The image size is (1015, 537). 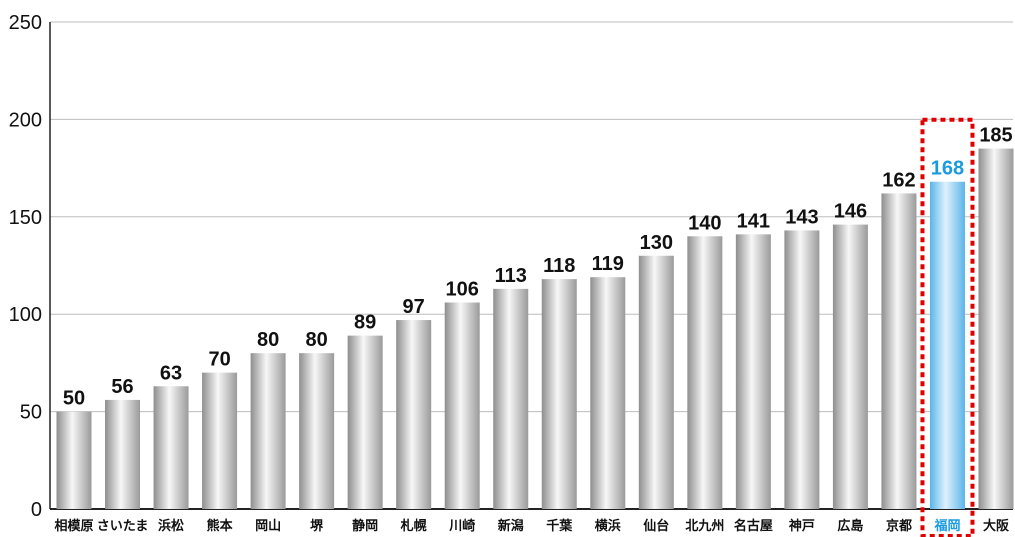 I want to click on x-tick-label-新潟: 新潟, so click(x=511, y=526).